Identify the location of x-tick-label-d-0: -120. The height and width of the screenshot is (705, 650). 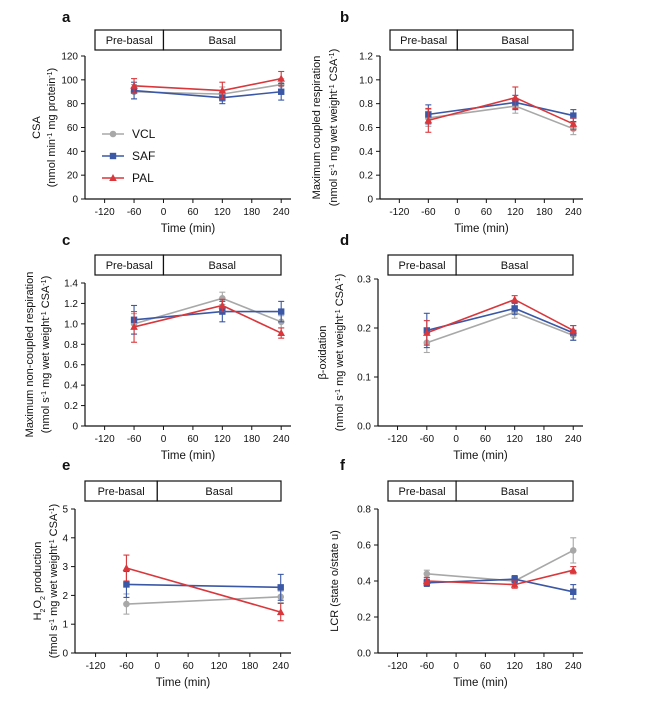
(398, 439).